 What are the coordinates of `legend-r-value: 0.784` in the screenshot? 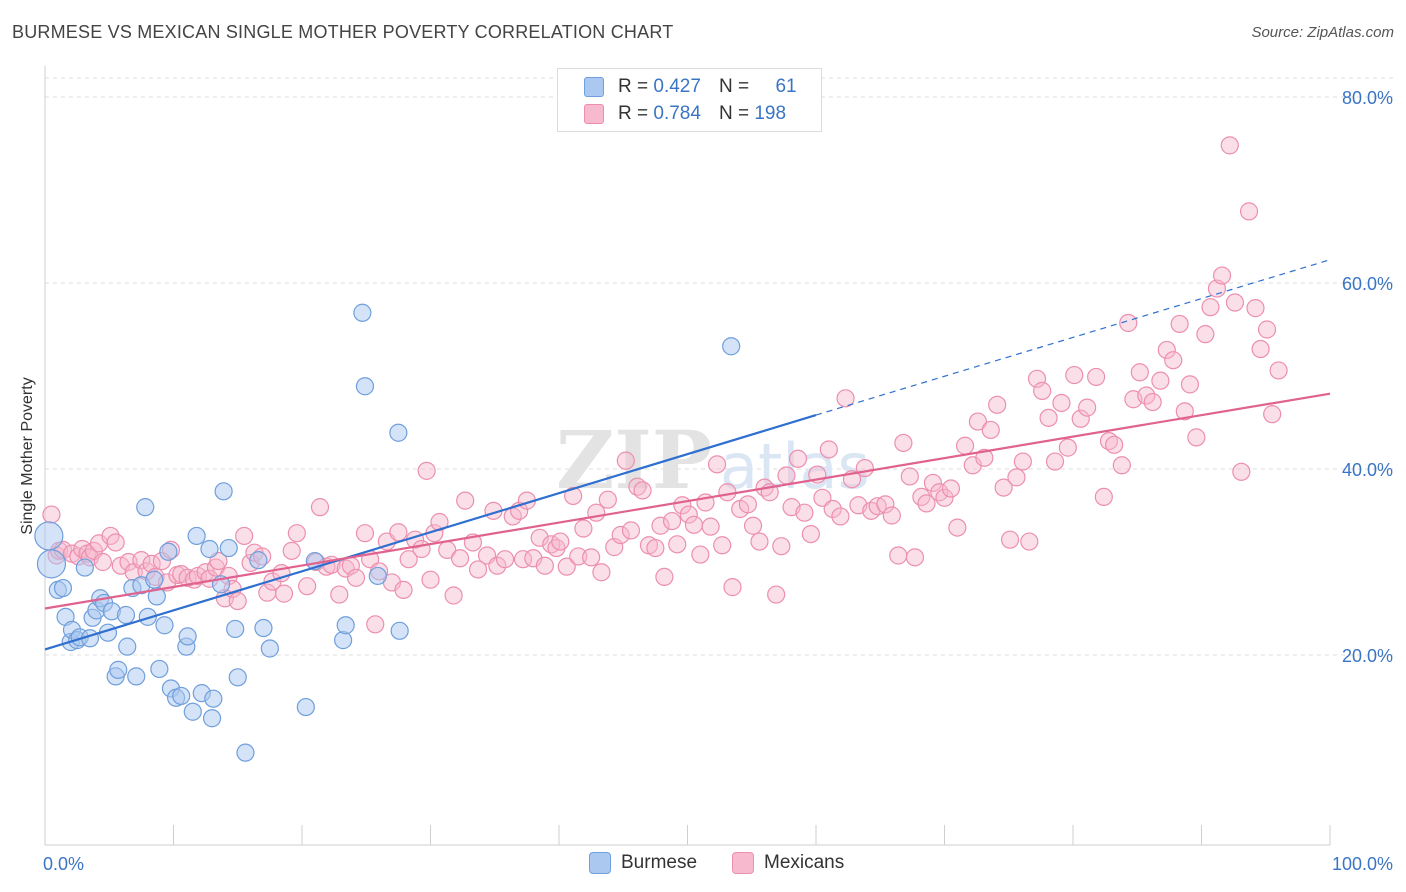 It's located at (677, 113).